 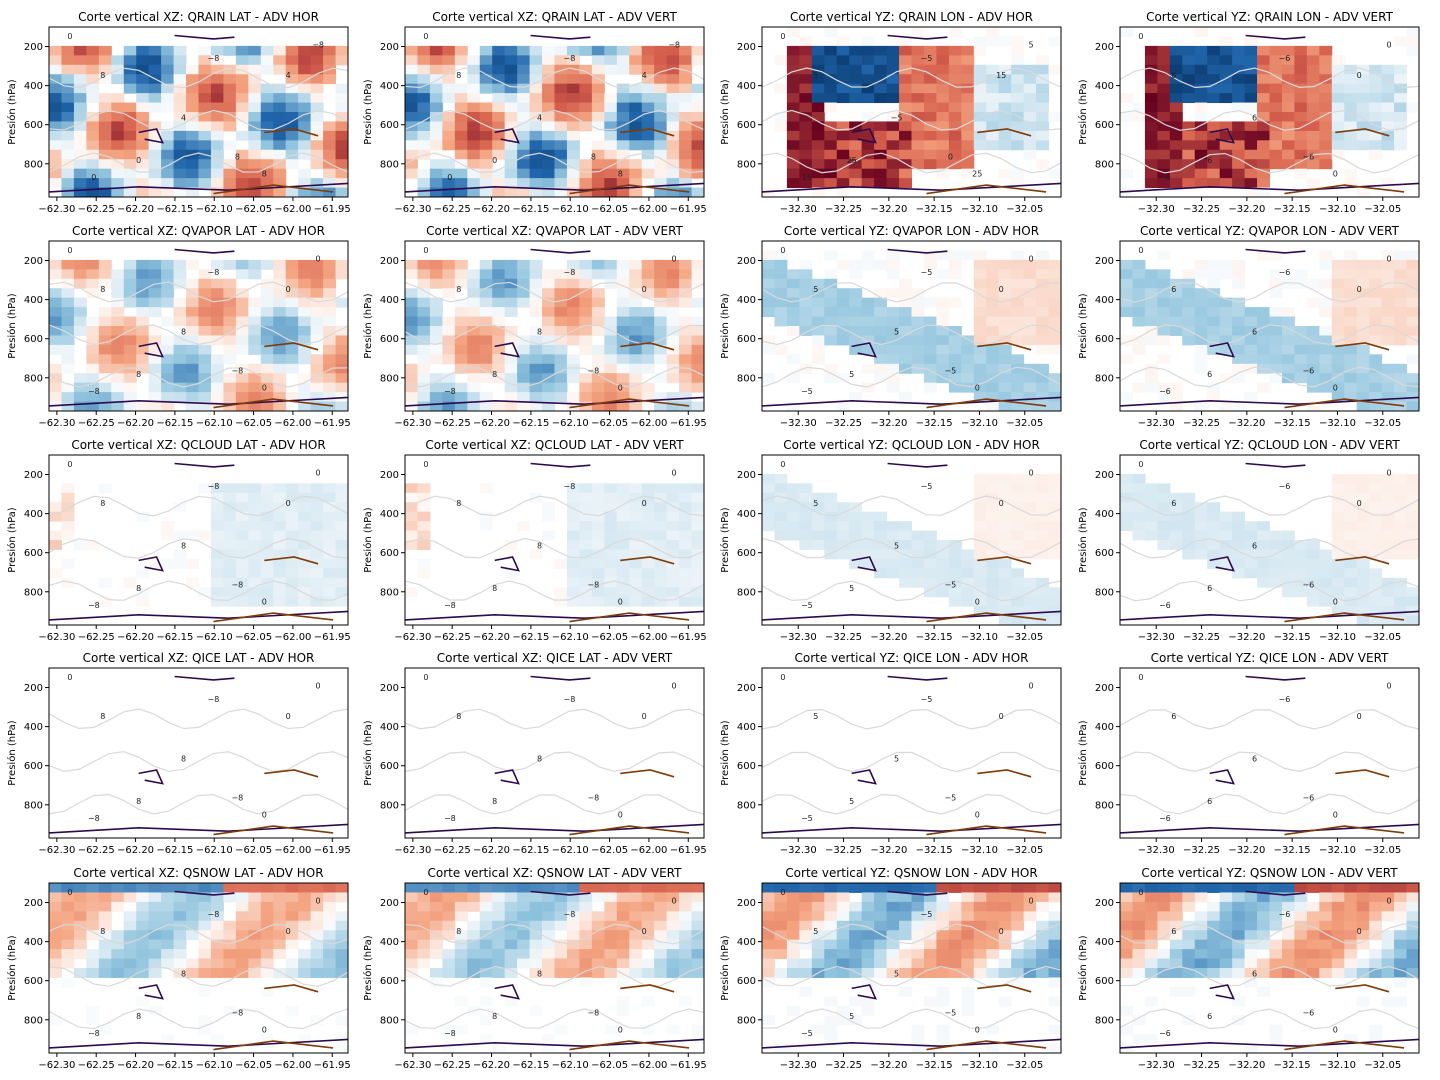 I want to click on y-axis-label: Presión (hPa), so click(x=725, y=325).